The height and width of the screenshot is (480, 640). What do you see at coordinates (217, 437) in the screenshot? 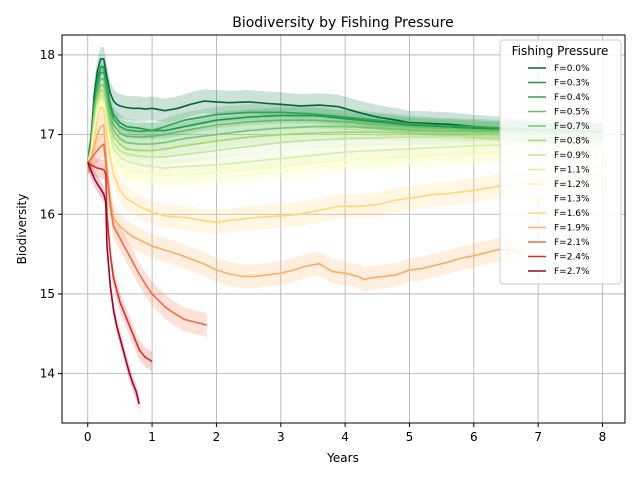
I see `x-tick-label: 2` at bounding box center [217, 437].